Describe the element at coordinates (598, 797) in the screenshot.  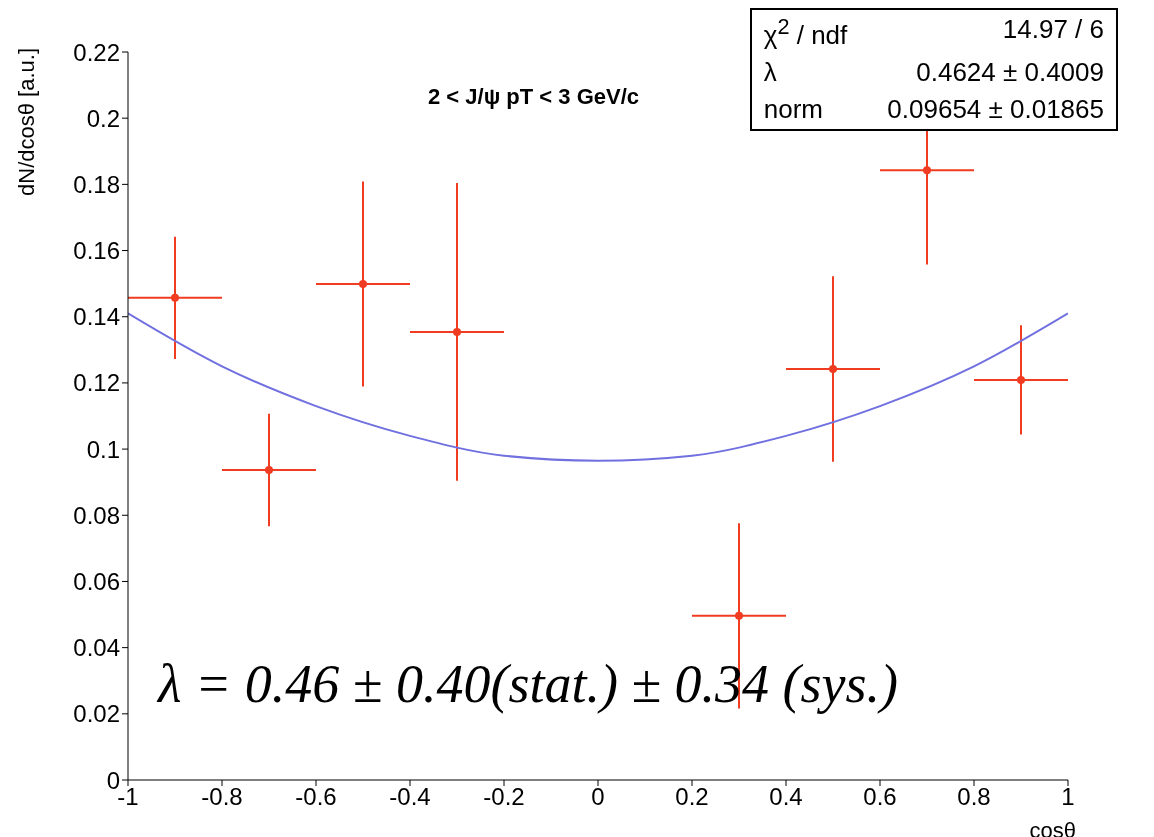
I see `x-tick-label: 0` at that location.